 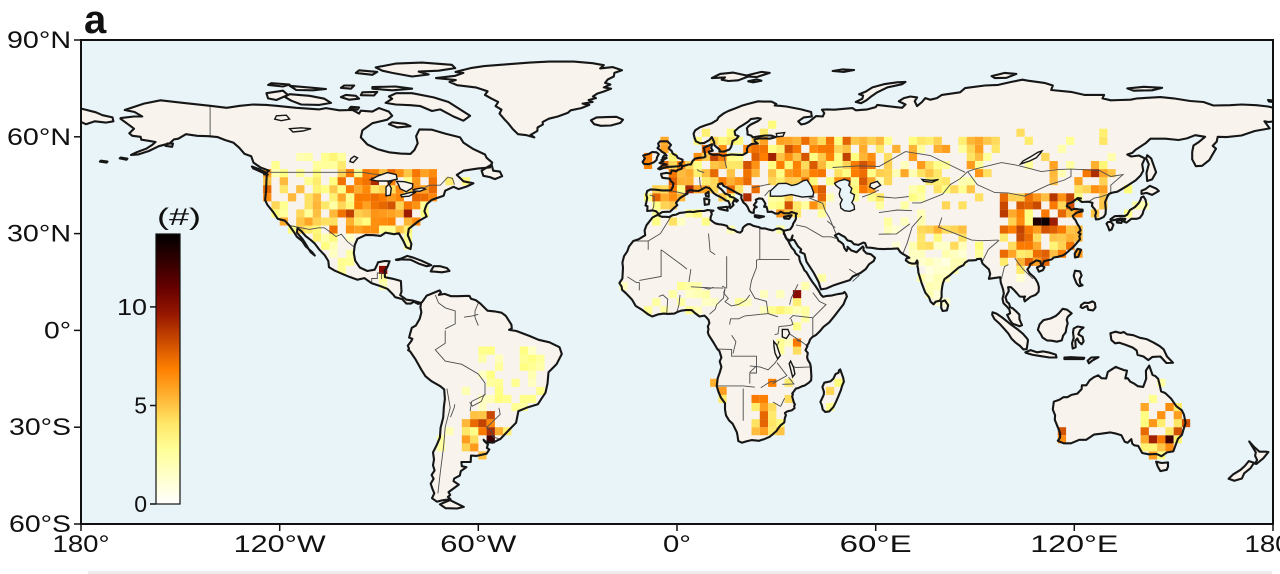 What do you see at coordinates (132, 307) in the screenshot?
I see `svg-text: 10` at bounding box center [132, 307].